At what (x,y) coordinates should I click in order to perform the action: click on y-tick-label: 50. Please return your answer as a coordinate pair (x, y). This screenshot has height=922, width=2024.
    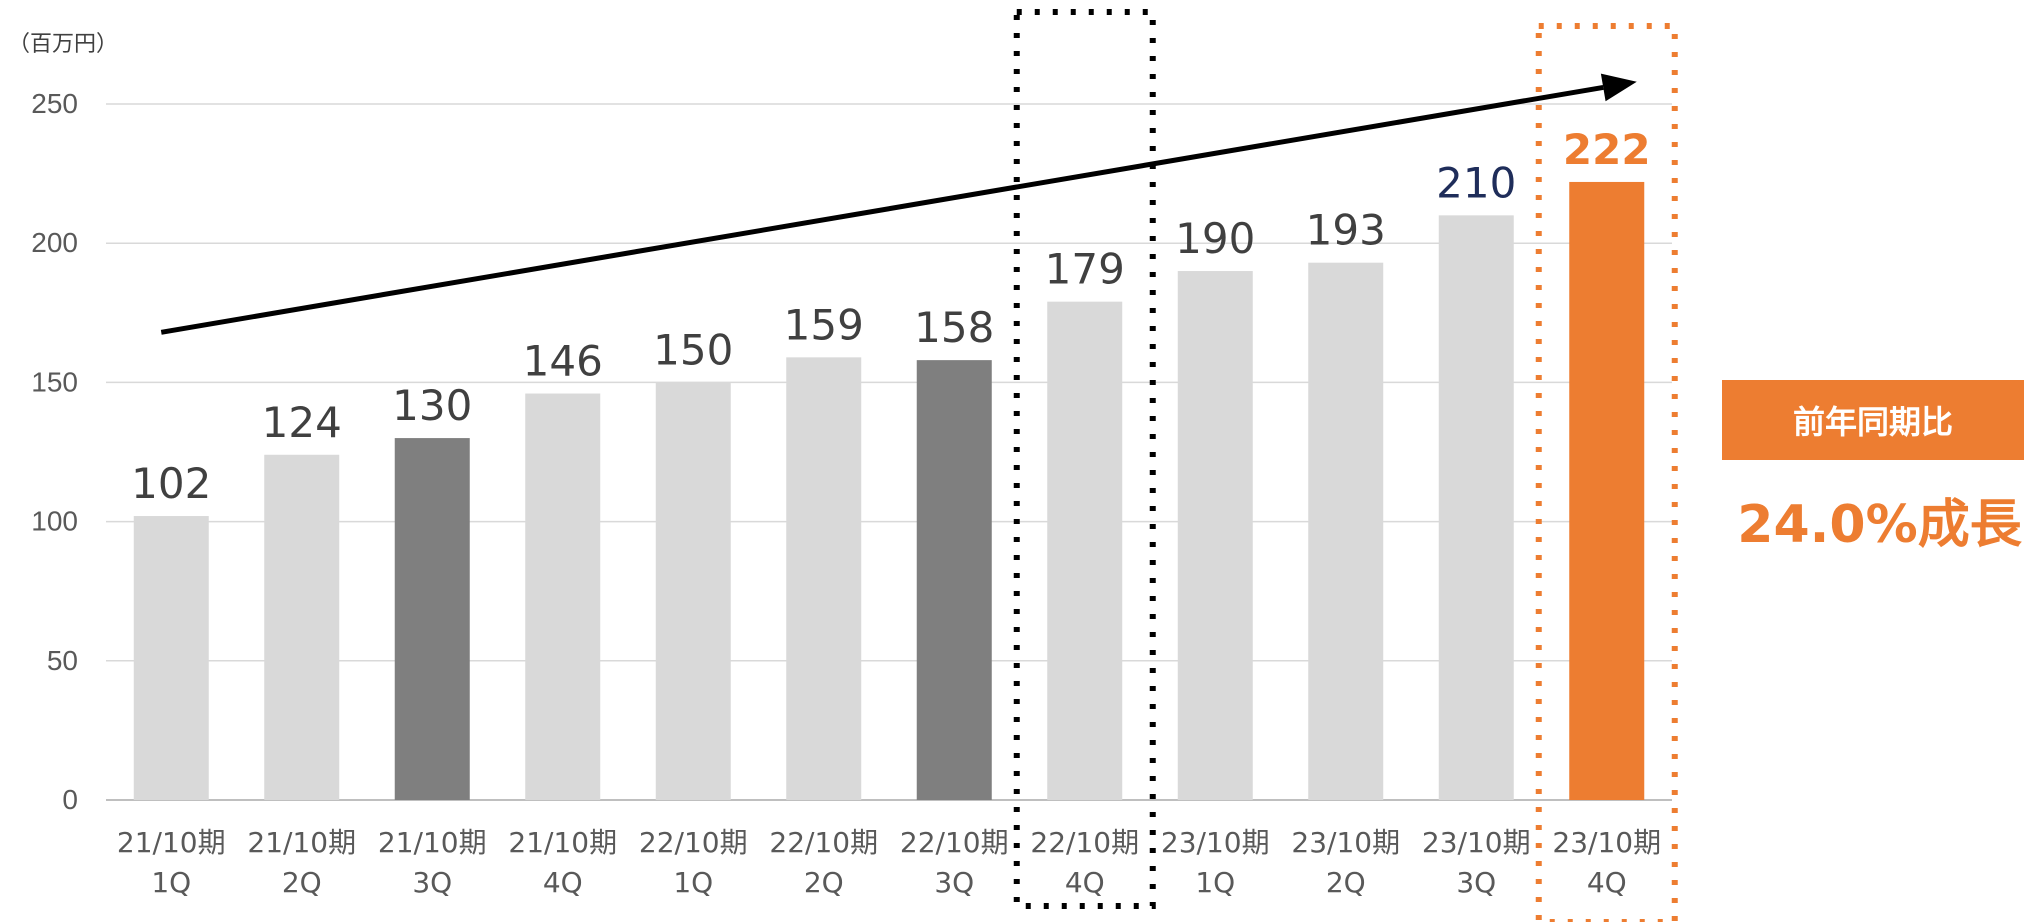
    Looking at the image, I should click on (62, 660).